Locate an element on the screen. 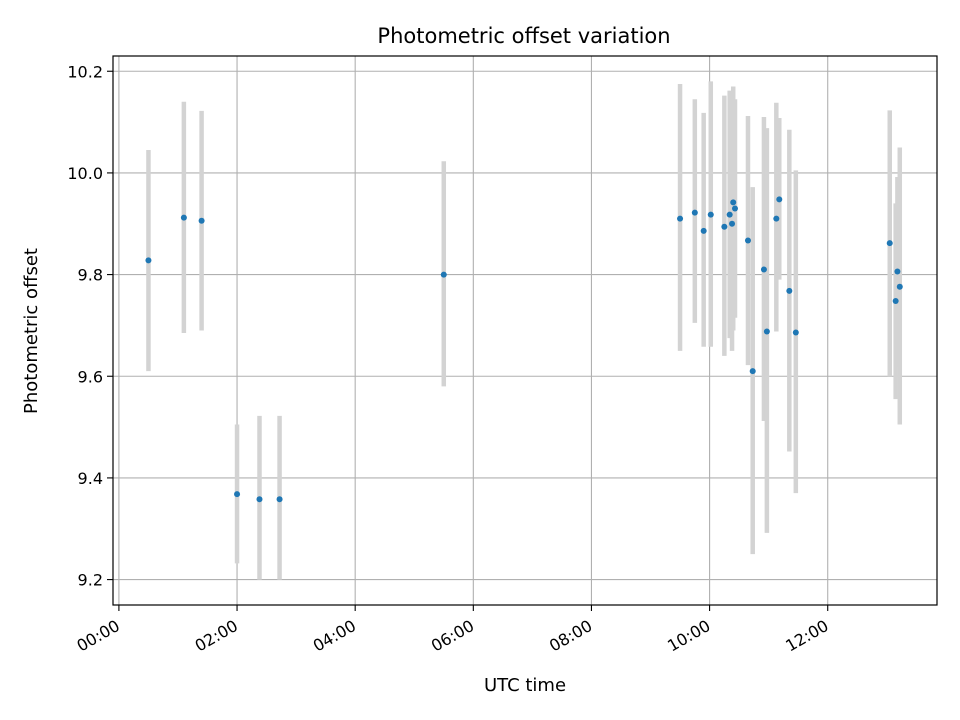 The width and height of the screenshot is (960, 720). x-axis-label: UTC time is located at coordinates (525, 685).